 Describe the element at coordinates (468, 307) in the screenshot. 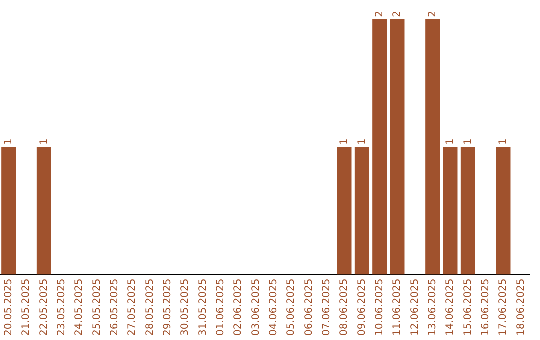

I see `x-tick-label: 15.06.2025` at that location.